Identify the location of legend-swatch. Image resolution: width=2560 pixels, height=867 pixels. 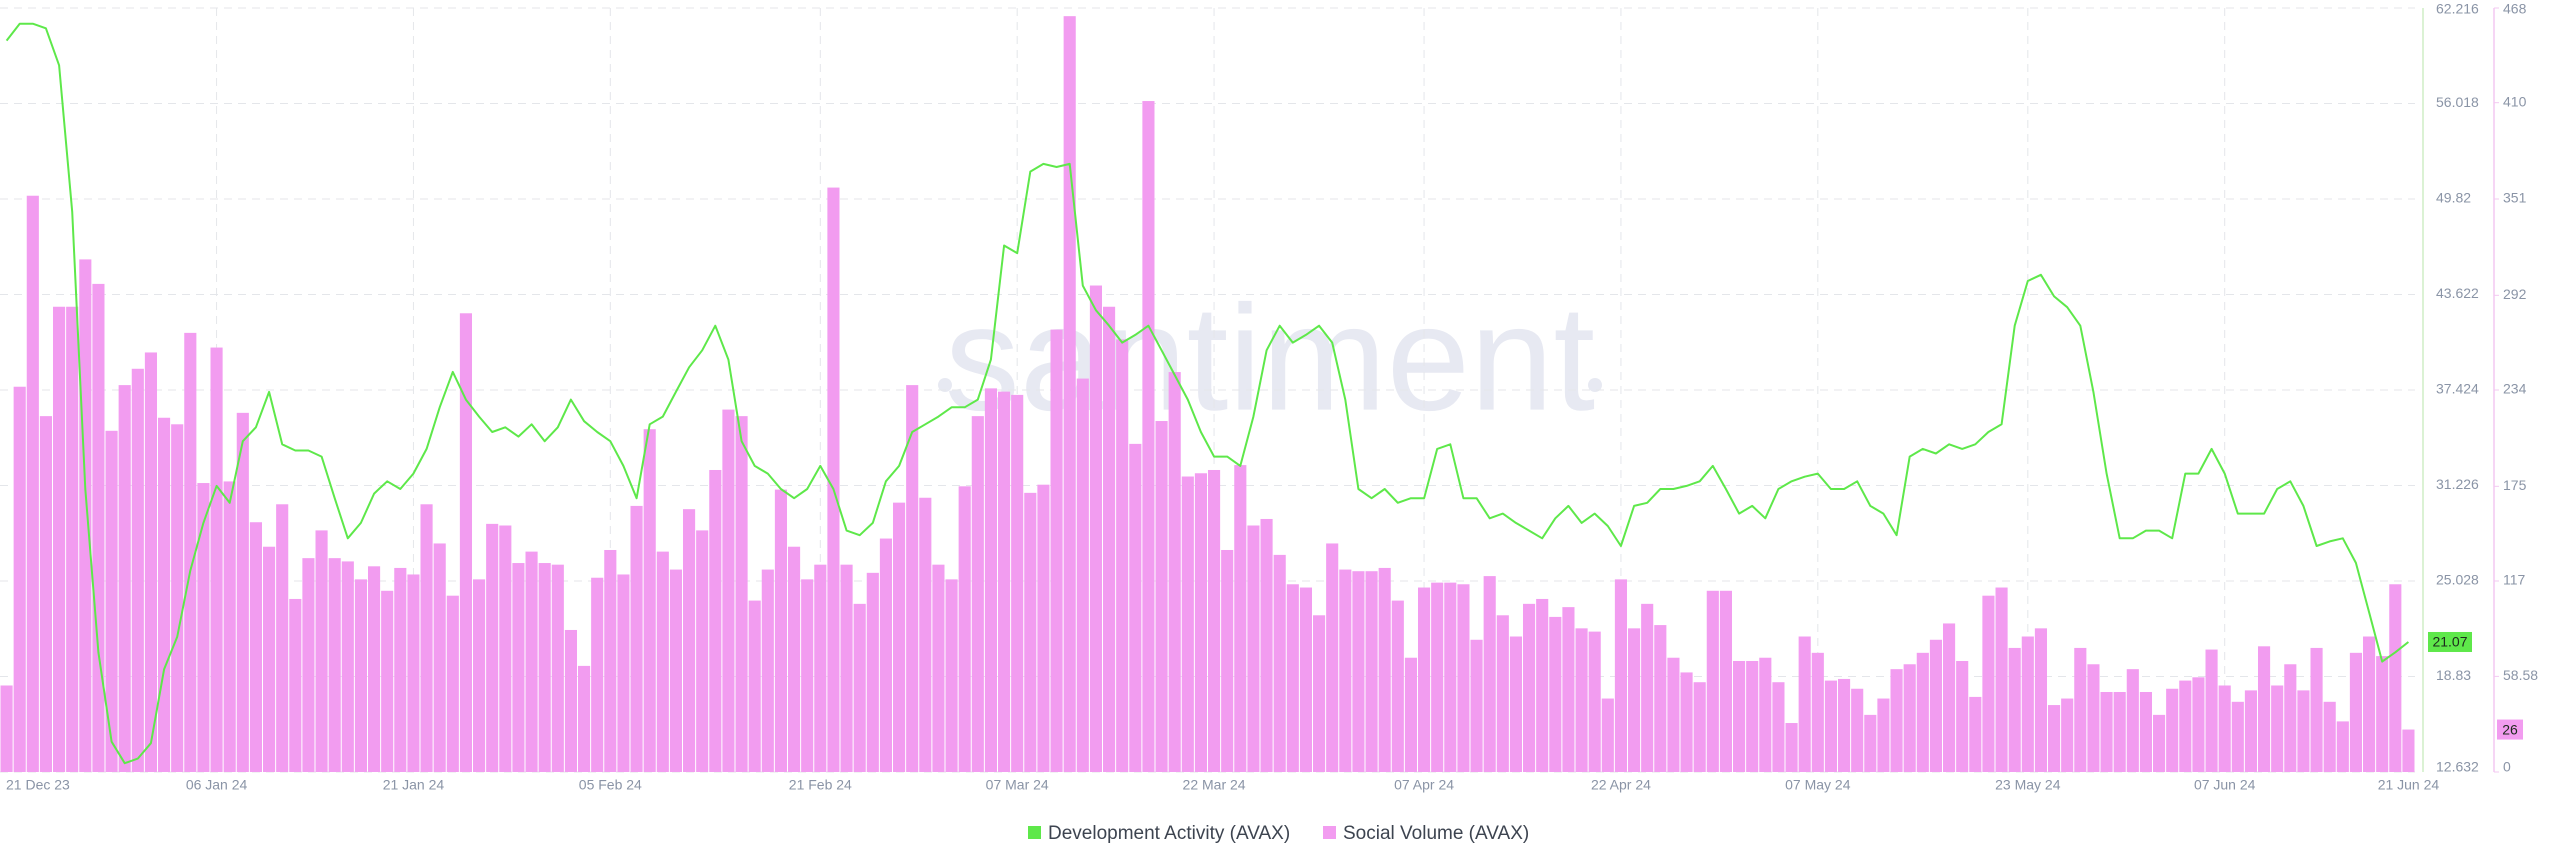
(1329, 832).